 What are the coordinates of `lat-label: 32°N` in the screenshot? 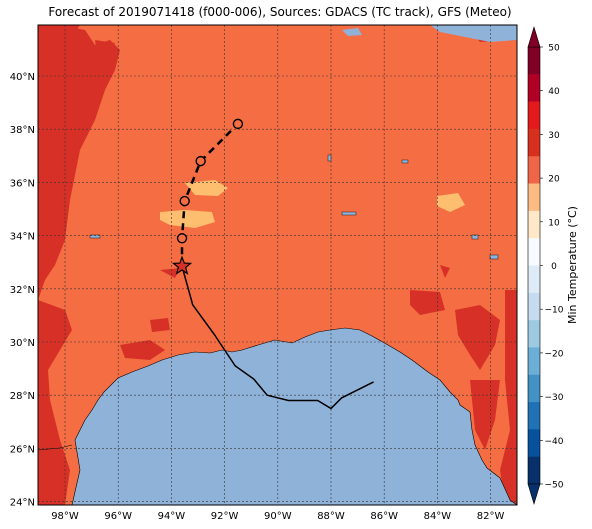 It's located at (22, 290).